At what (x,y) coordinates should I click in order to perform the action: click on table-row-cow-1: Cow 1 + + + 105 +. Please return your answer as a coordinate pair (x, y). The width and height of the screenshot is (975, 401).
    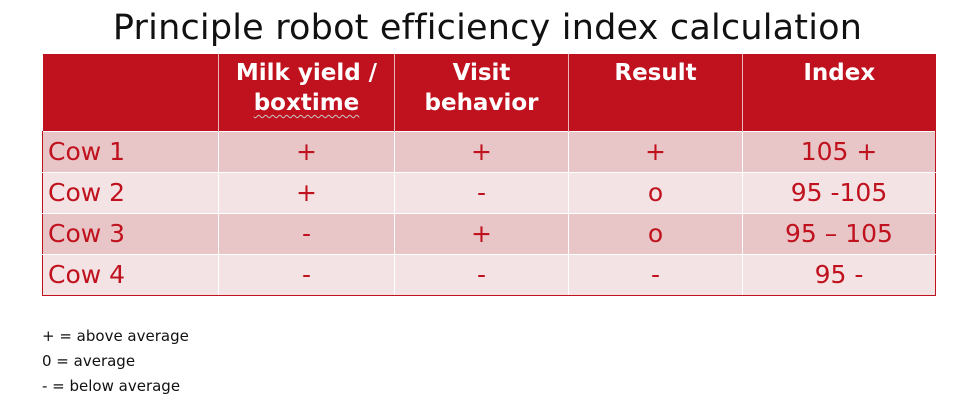
    Looking at the image, I should click on (489, 151).